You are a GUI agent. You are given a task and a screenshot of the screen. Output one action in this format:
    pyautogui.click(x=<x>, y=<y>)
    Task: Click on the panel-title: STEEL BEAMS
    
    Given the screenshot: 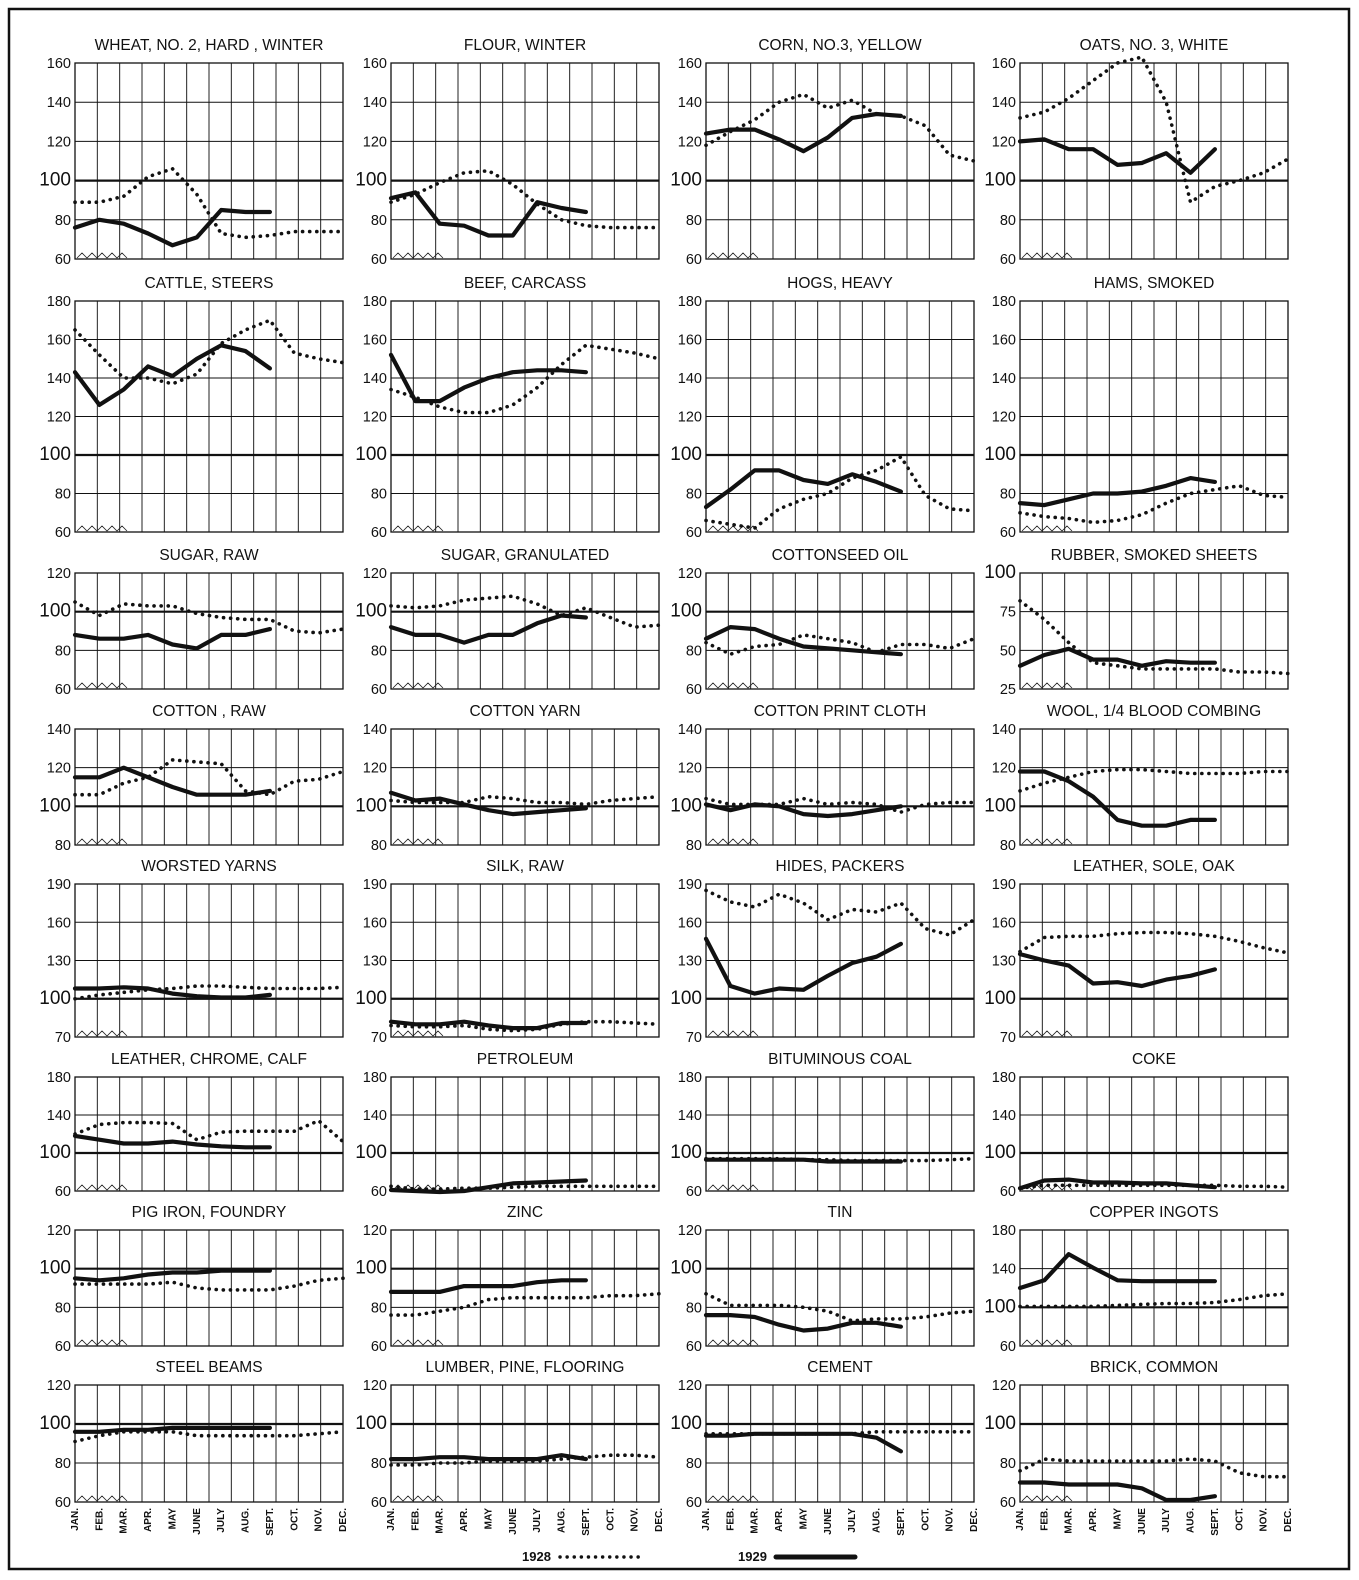 What is the action you would take?
    pyautogui.click(x=208, y=1367)
    